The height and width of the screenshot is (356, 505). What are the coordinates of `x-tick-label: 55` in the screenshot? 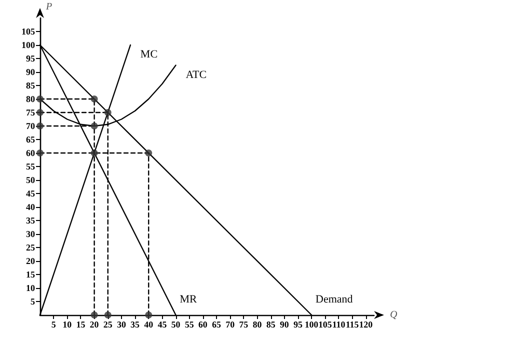 It's located at (189, 325).